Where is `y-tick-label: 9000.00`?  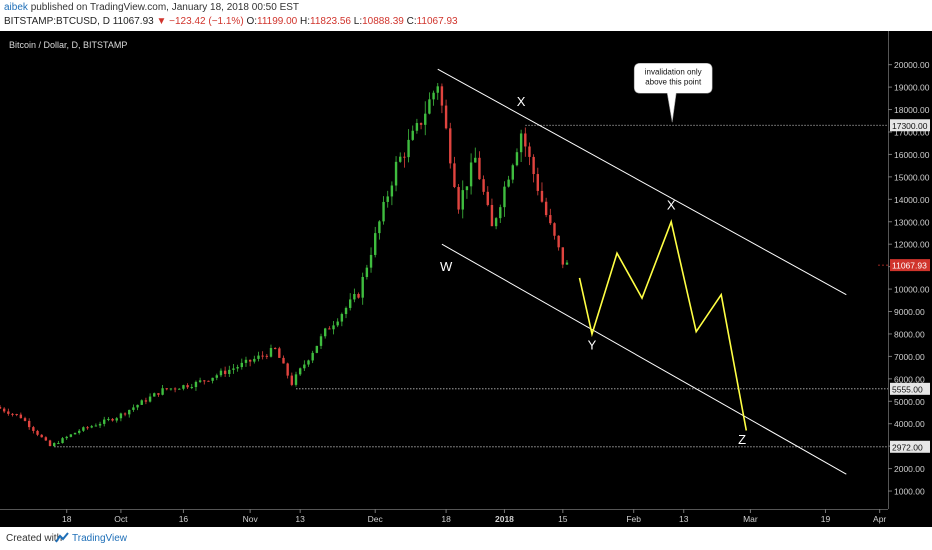 y-tick-label: 9000.00 is located at coordinates (909, 312).